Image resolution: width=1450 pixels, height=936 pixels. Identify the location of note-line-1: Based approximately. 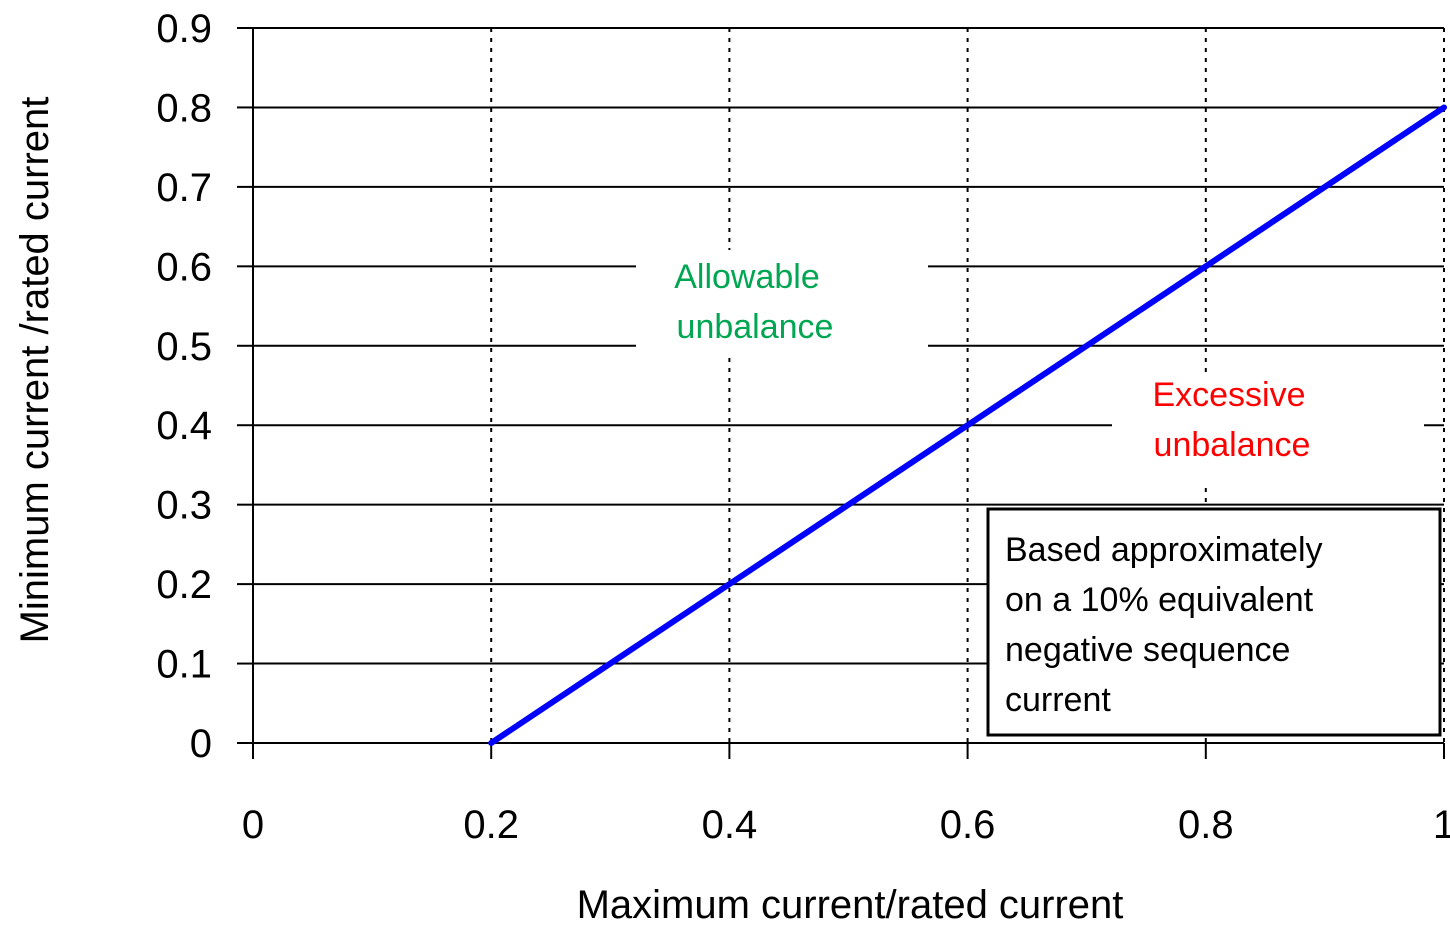
(1164, 550).